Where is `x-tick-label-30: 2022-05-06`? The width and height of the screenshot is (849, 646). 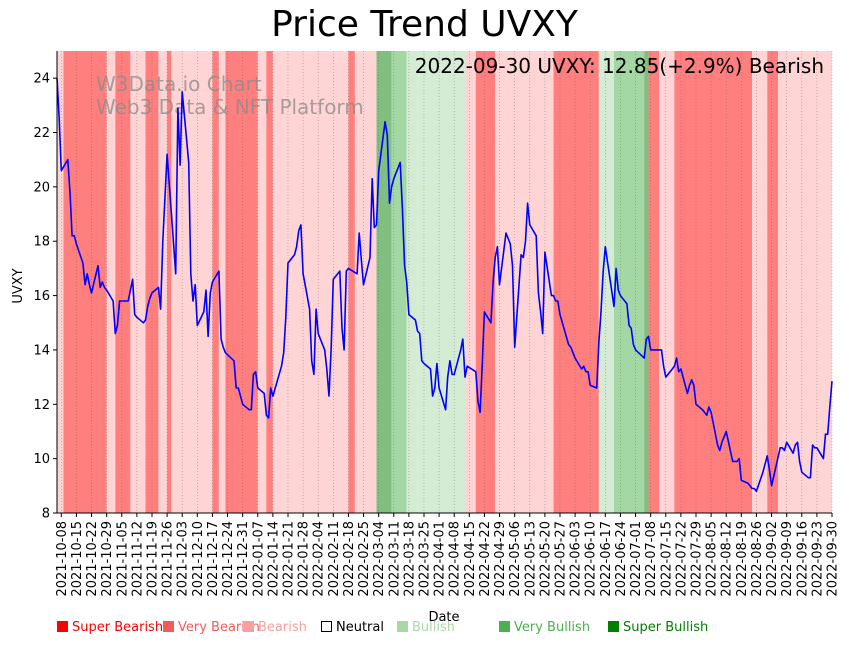 x-tick-label-30: 2022-05-06 is located at coordinates (515, 559).